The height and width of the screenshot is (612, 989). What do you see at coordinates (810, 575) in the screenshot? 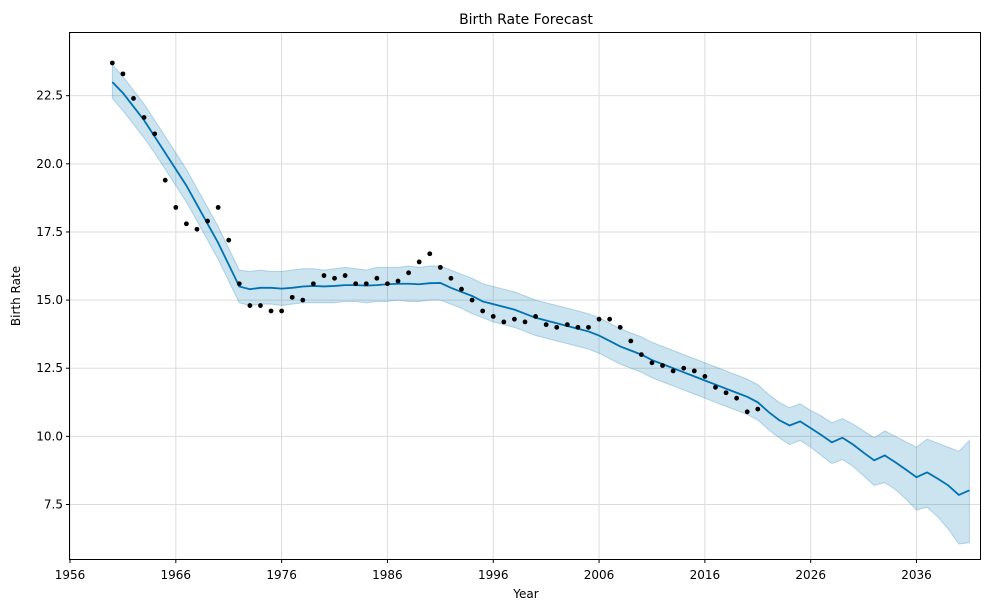
I see `x-tick-label: 2026` at bounding box center [810, 575].